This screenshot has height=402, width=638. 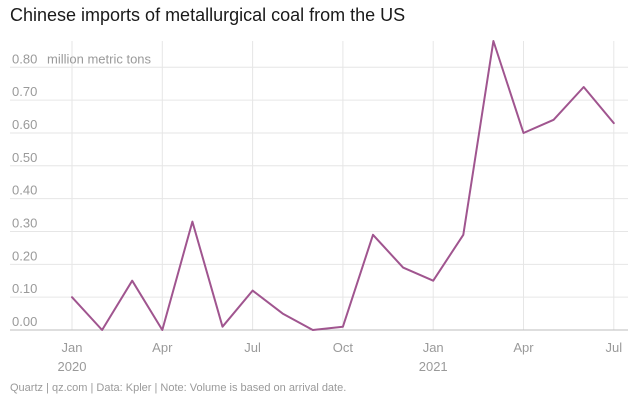 I want to click on y-tick-label: 0.50, so click(x=24, y=157).